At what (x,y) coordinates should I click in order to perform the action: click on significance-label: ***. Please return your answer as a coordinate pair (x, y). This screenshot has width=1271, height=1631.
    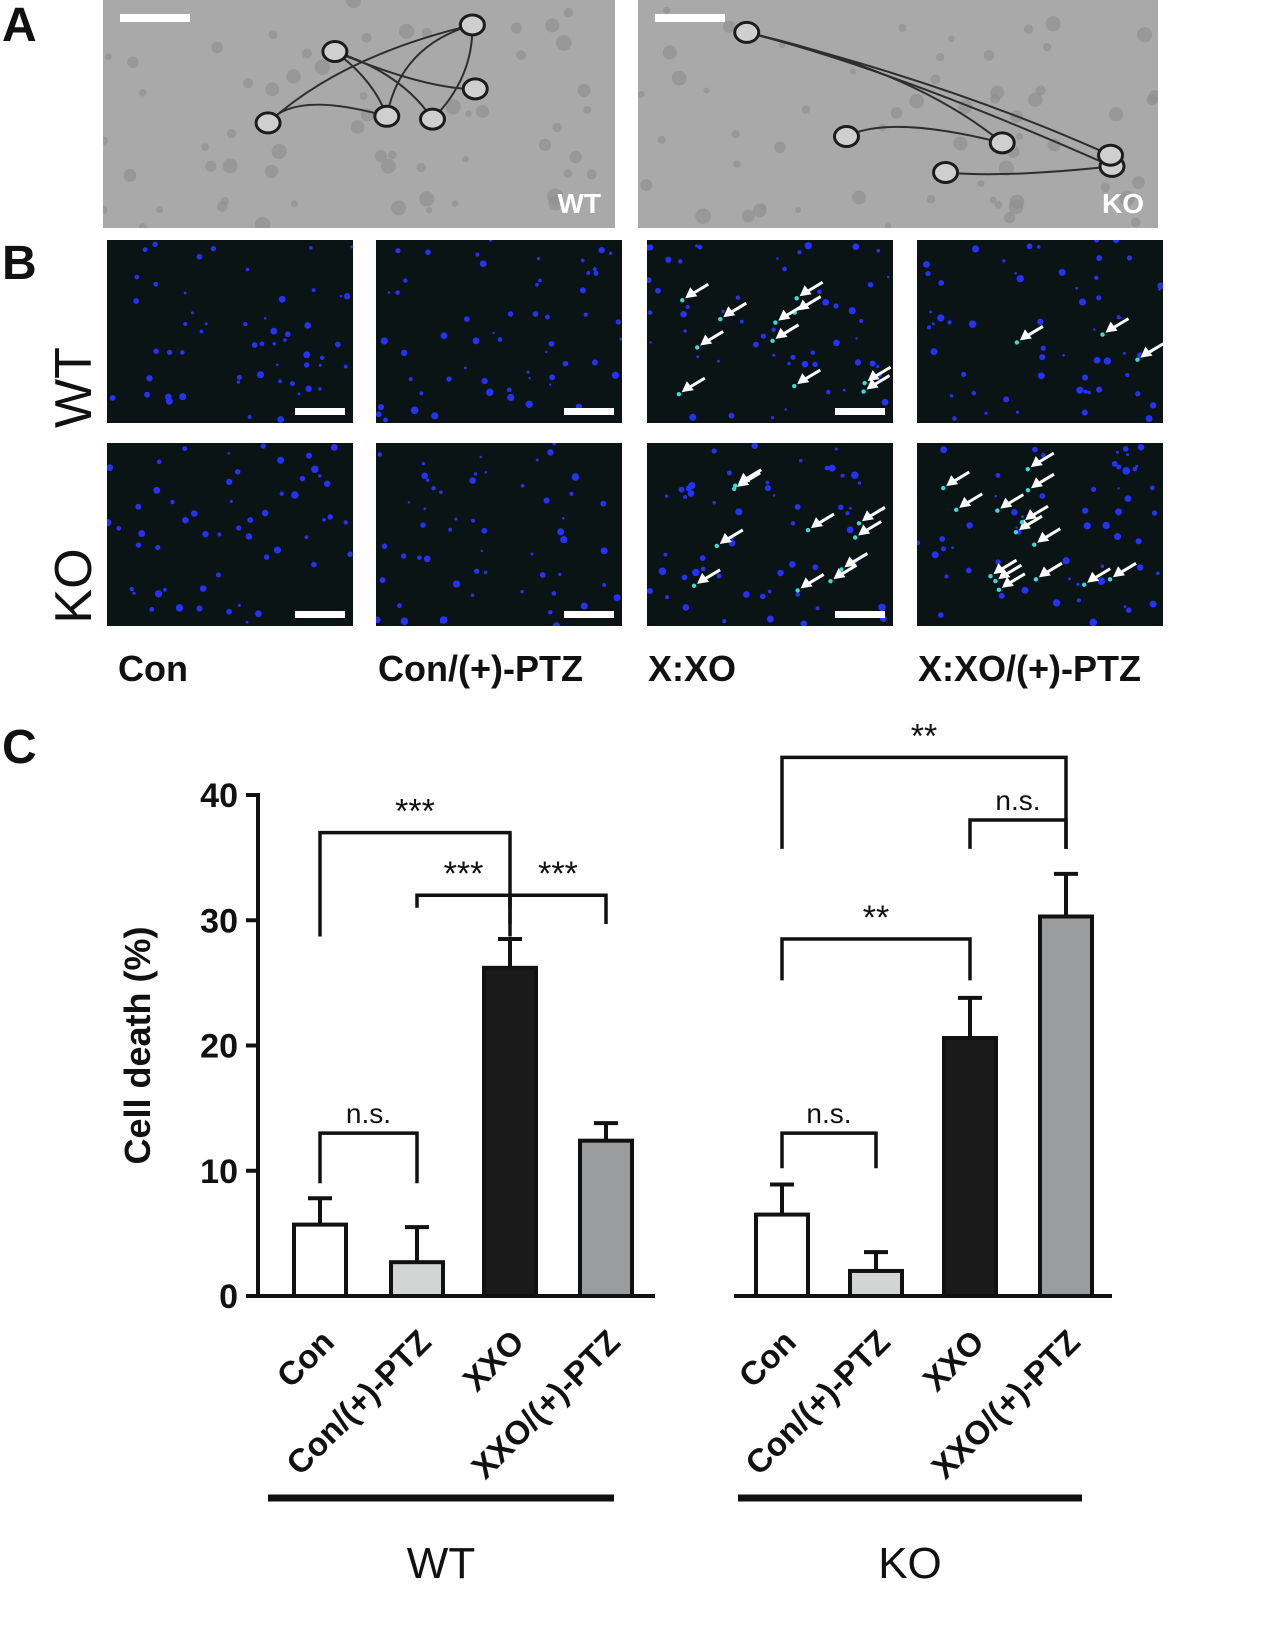
    Looking at the image, I should click on (558, 874).